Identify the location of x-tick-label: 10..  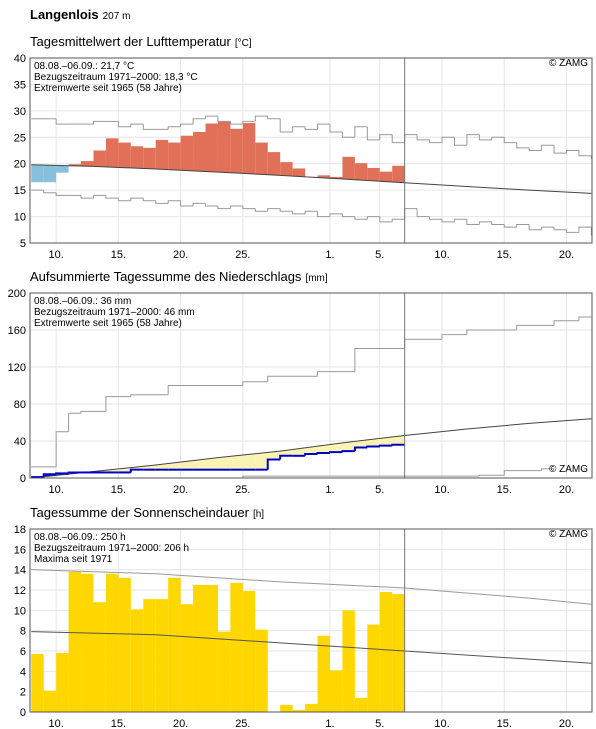
(55, 723).